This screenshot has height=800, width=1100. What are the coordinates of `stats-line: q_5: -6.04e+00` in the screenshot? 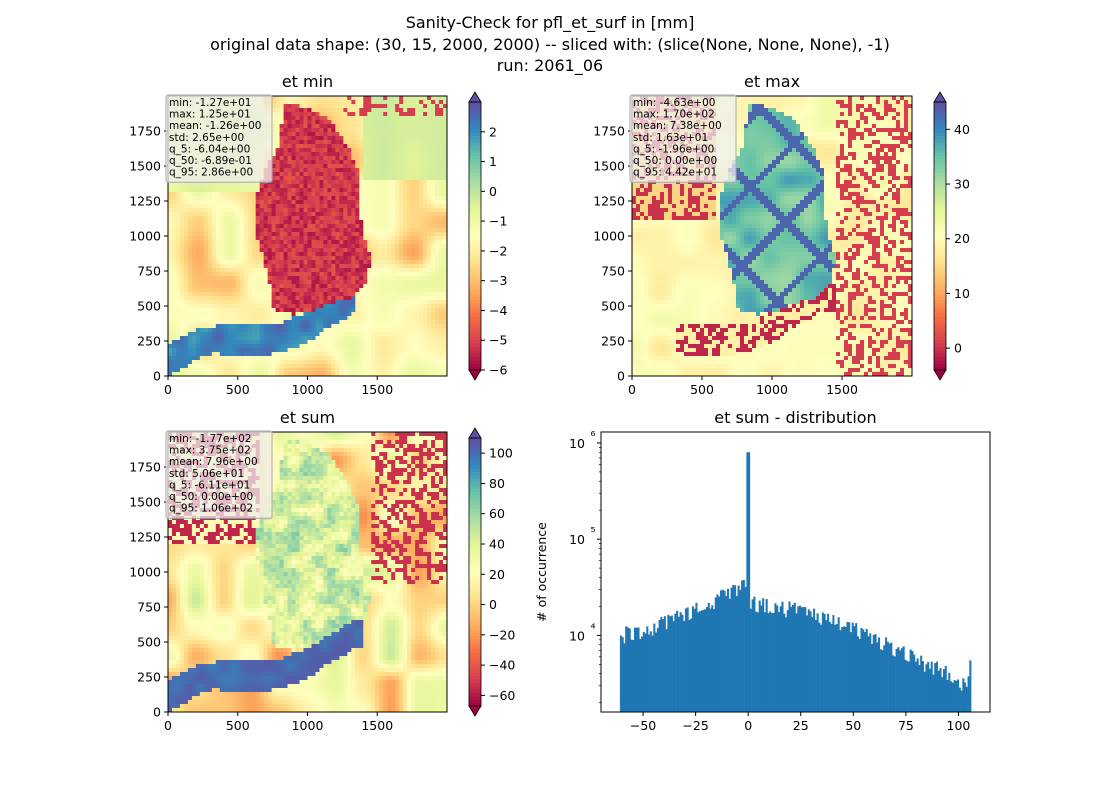 It's located at (209, 149).